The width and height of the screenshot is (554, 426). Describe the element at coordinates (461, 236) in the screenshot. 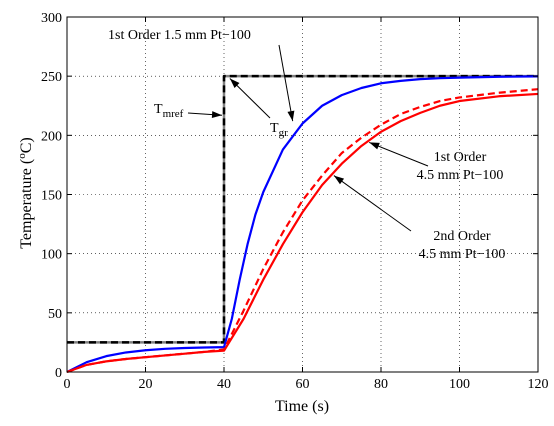

I see `annotation-second-order-45-line1: 2nd Order` at that location.